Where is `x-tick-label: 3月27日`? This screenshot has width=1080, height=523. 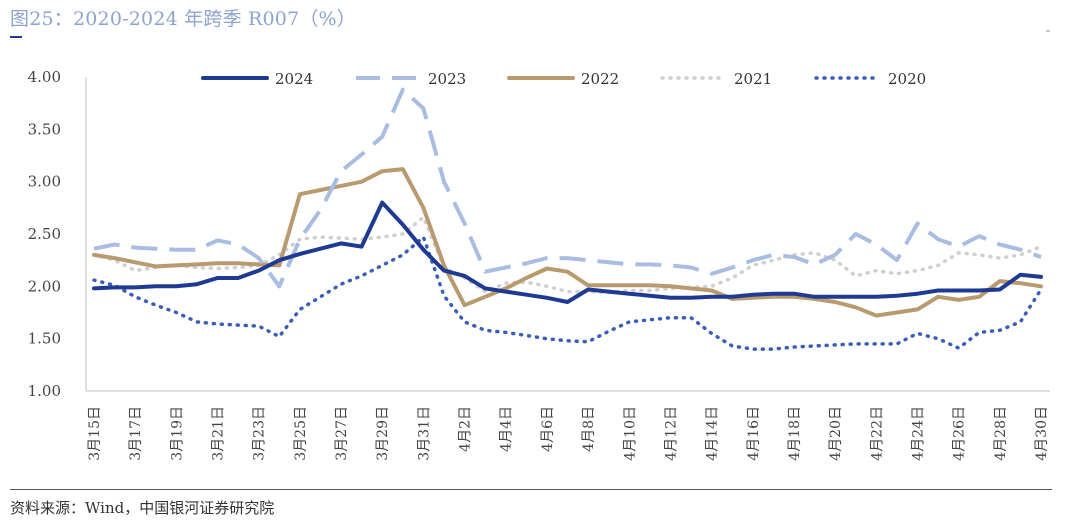
x-tick-label: 3月27日 is located at coordinates (342, 433).